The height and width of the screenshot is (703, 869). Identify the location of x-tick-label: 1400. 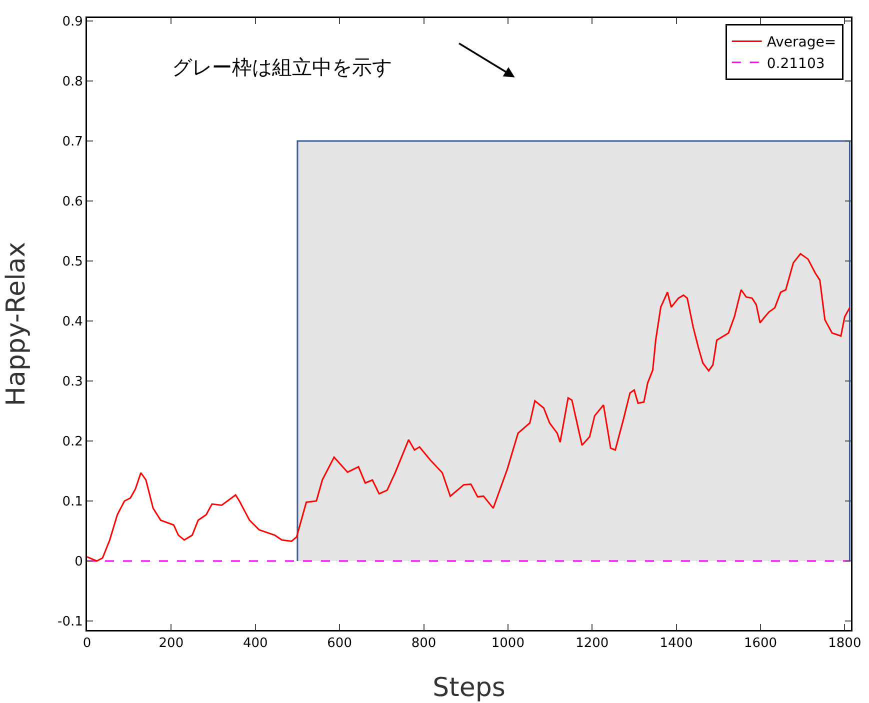
(676, 644).